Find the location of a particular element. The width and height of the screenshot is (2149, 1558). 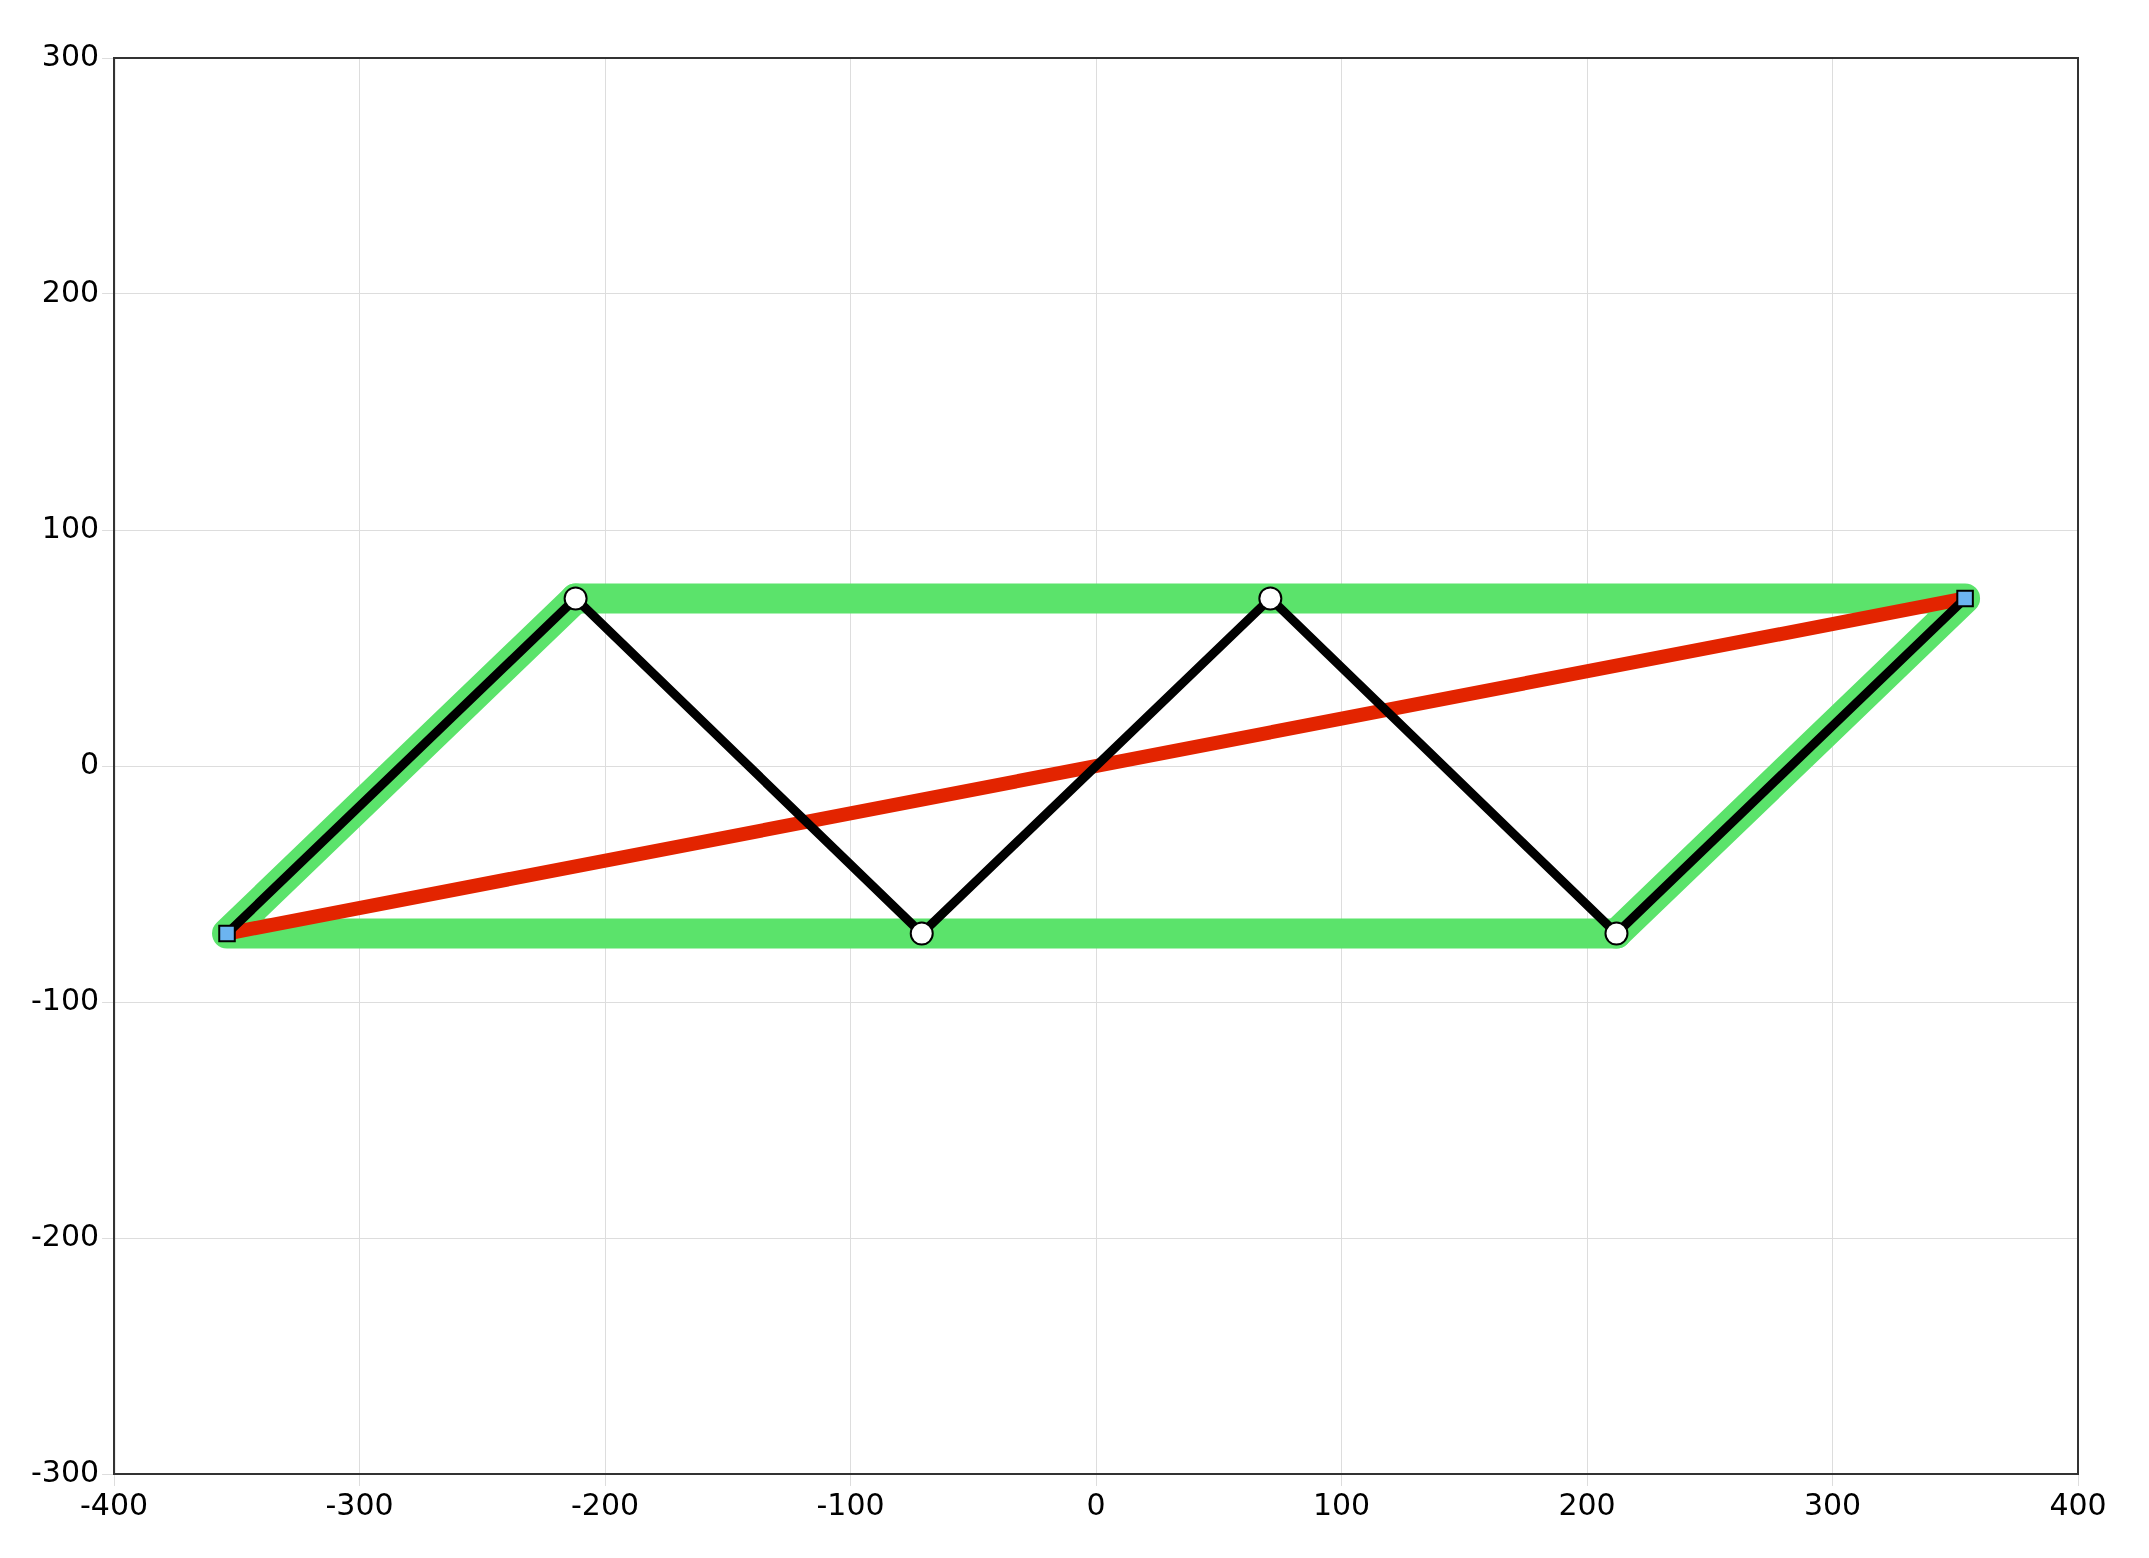

y-tick-label: 100 is located at coordinates (70, 527).